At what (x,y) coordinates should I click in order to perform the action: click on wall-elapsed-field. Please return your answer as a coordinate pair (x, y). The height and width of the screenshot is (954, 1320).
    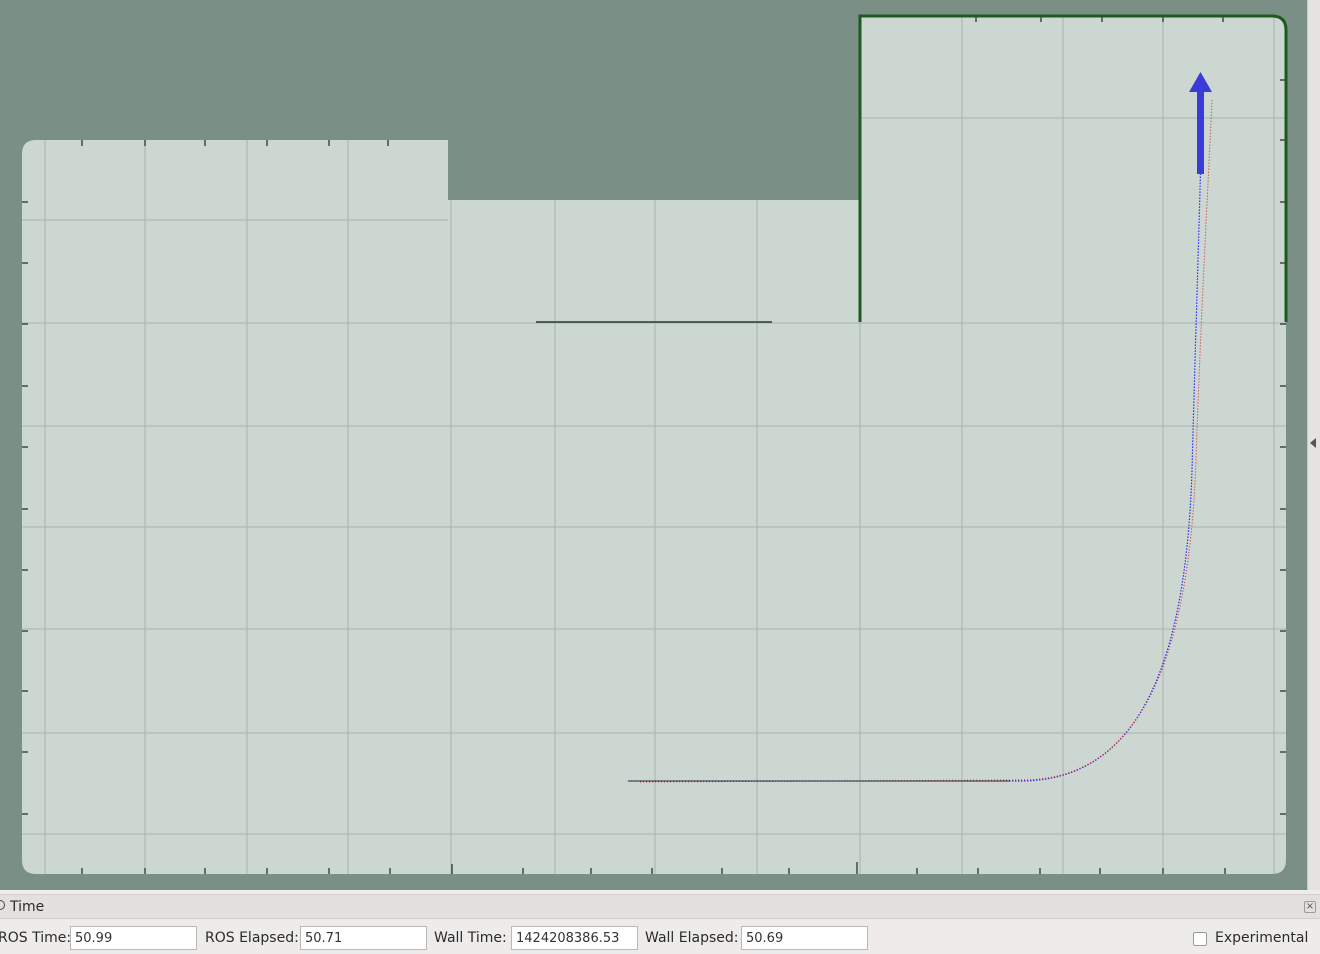
    Looking at the image, I should click on (804, 938).